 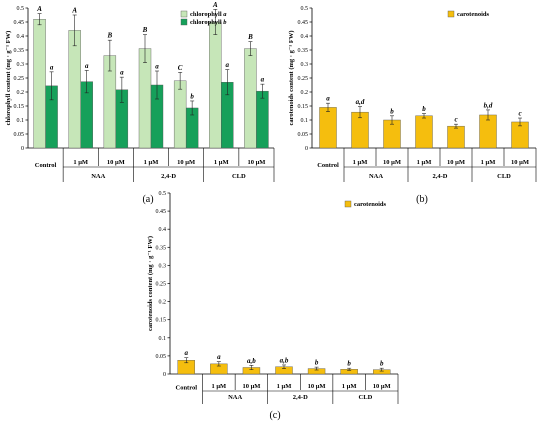 I want to click on y-axis-label: carotenoids content (mg · g⁻¹ FW), so click(x=291, y=78).